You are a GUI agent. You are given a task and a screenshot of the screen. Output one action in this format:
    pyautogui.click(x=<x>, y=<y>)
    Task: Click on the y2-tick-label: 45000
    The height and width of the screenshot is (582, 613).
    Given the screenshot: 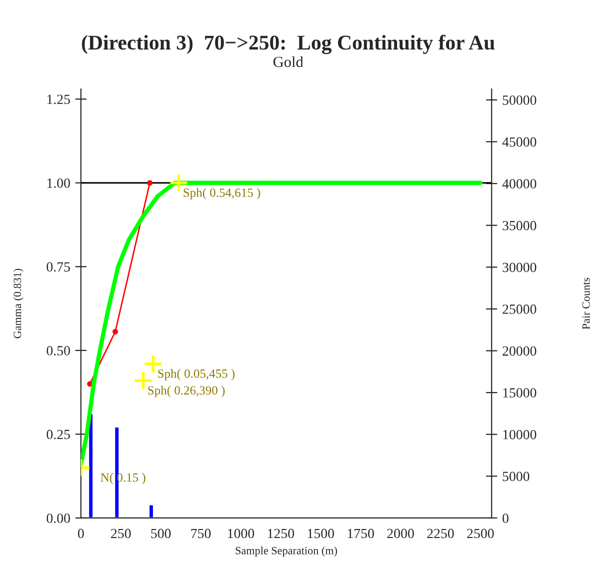 What is the action you would take?
    pyautogui.click(x=519, y=142)
    